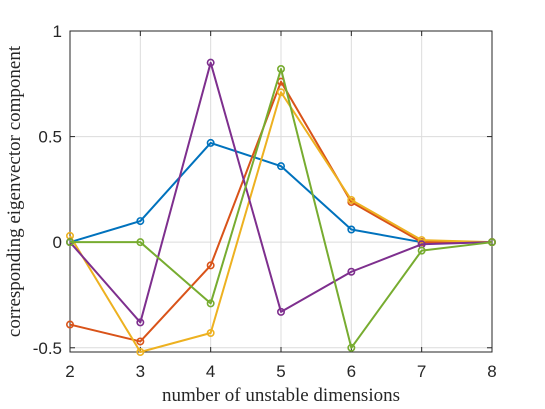 Image resolution: width=545 pixels, height=409 pixels. I want to click on x-axis-label: number of unstable dimensions, so click(281, 395).